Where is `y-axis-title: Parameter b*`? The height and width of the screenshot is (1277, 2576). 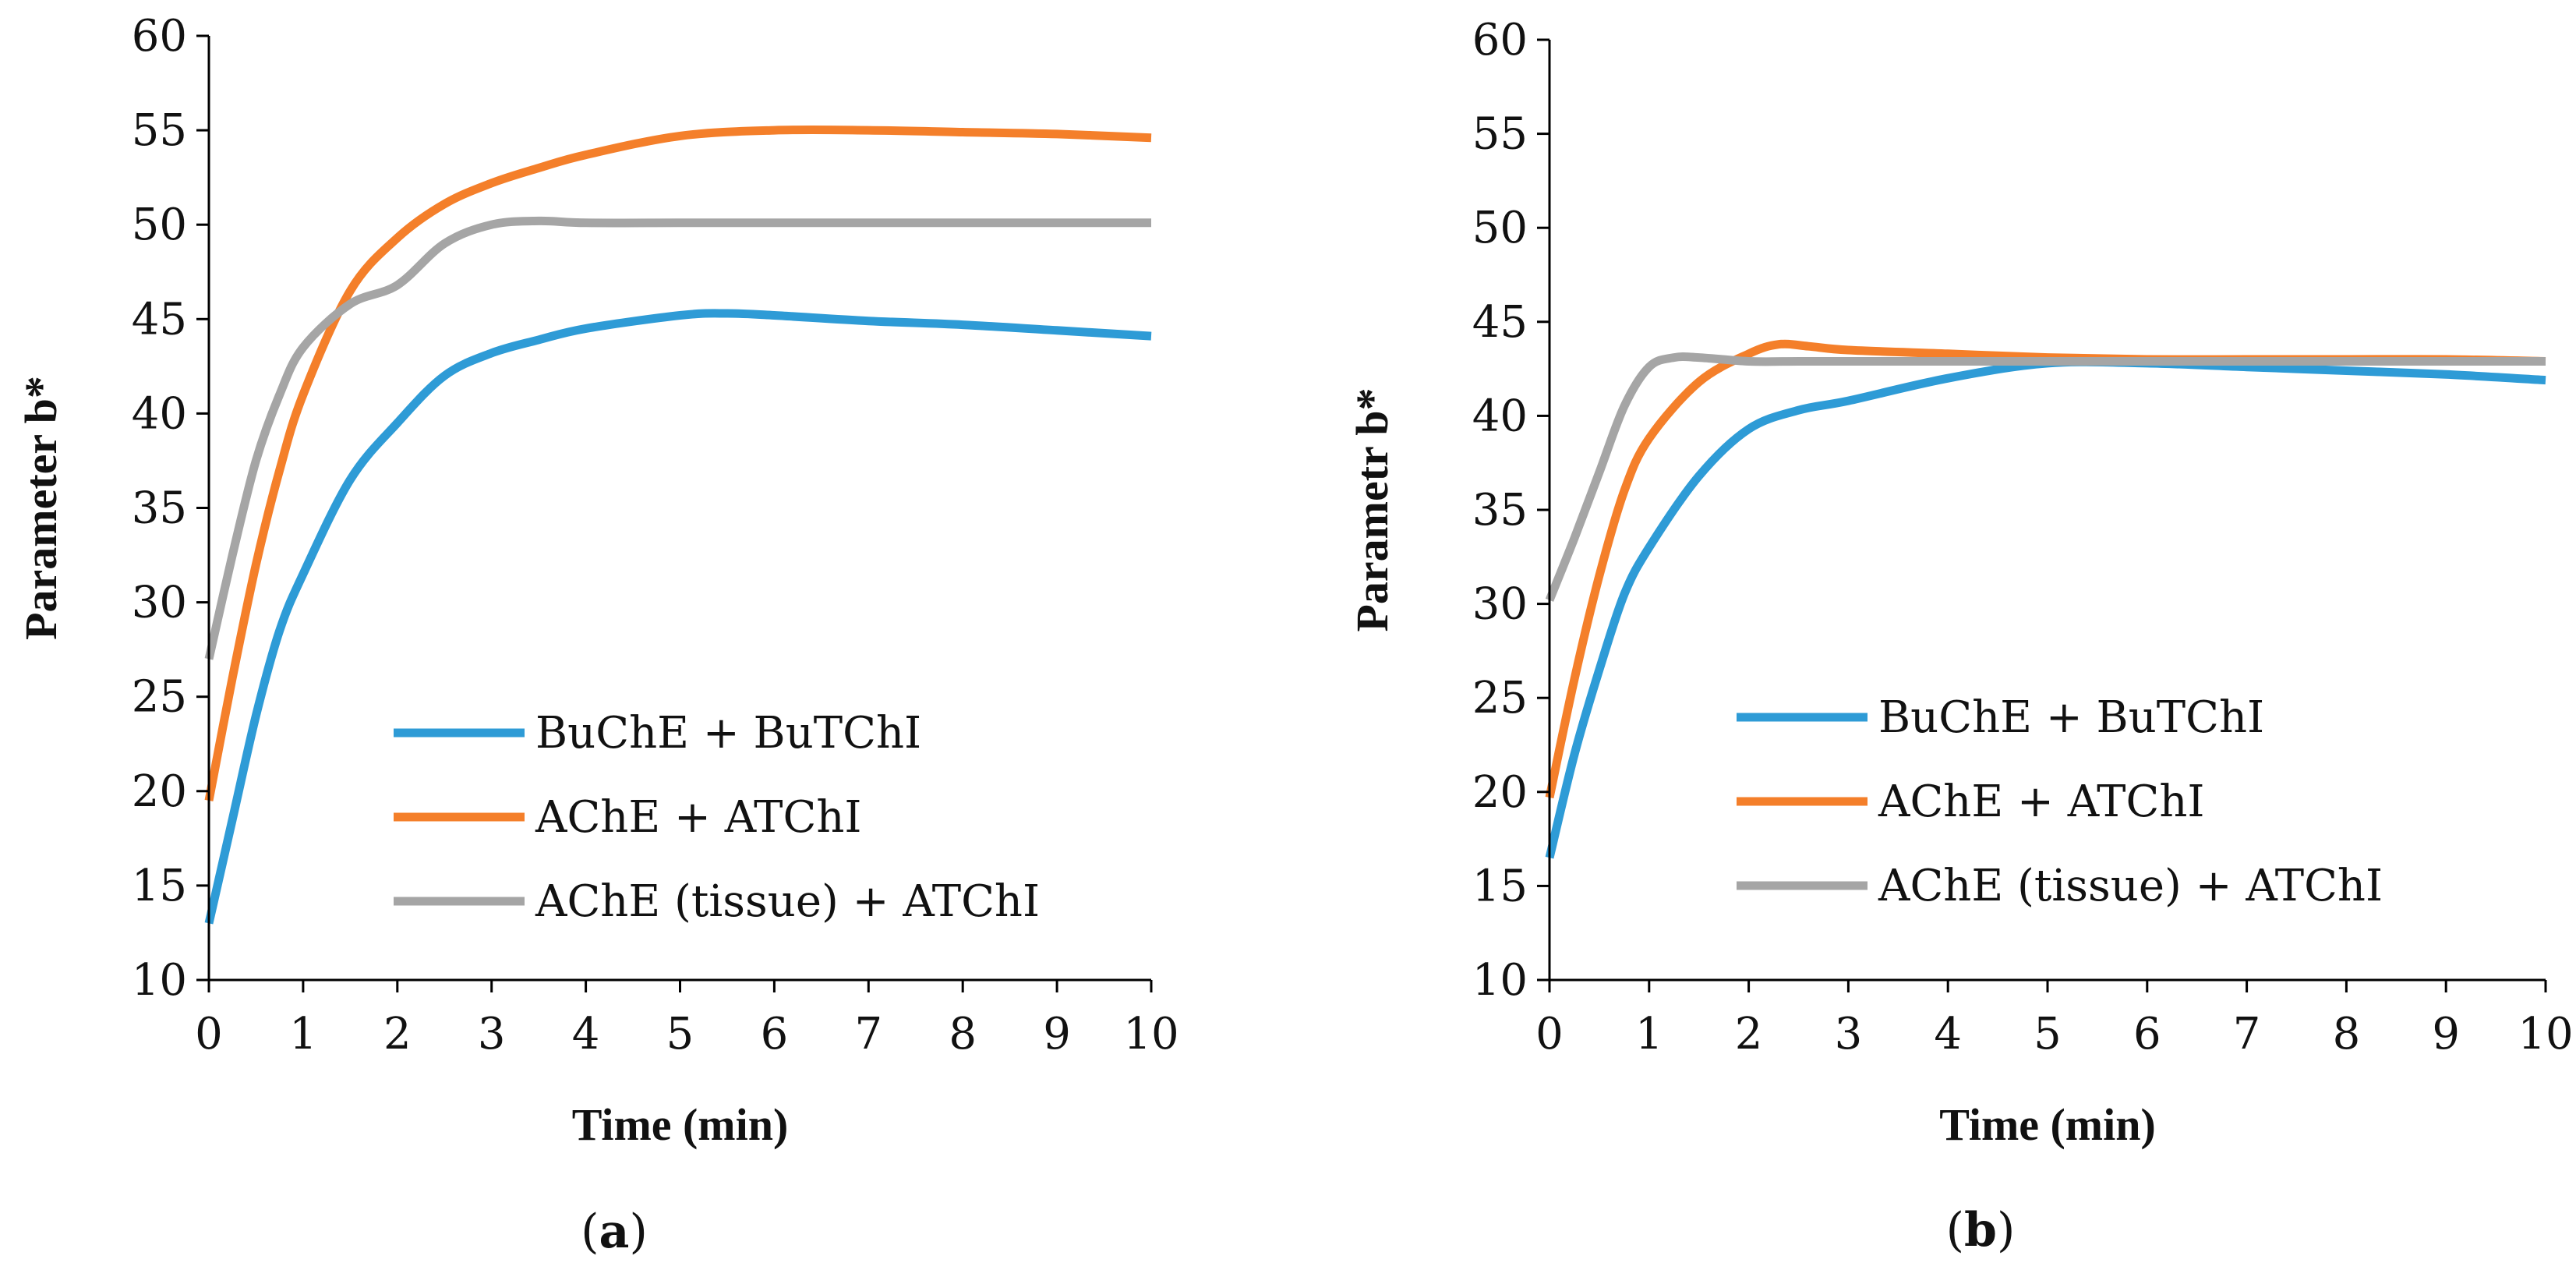 y-axis-title: Parameter b* is located at coordinates (41, 508).